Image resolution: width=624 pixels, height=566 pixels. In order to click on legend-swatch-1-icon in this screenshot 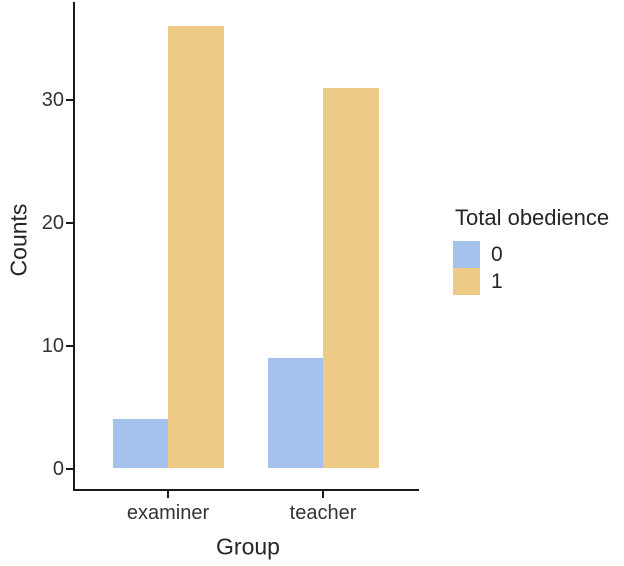, I will do `click(466, 281)`.